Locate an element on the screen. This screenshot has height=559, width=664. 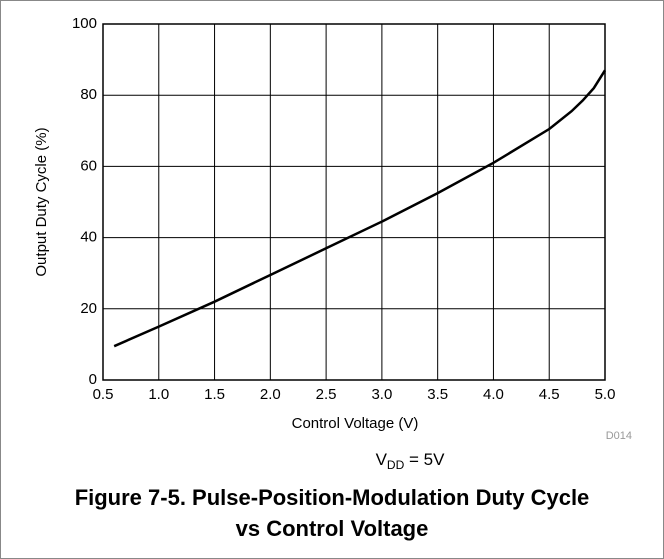
condition-rest: = 5V is located at coordinates (424, 459).